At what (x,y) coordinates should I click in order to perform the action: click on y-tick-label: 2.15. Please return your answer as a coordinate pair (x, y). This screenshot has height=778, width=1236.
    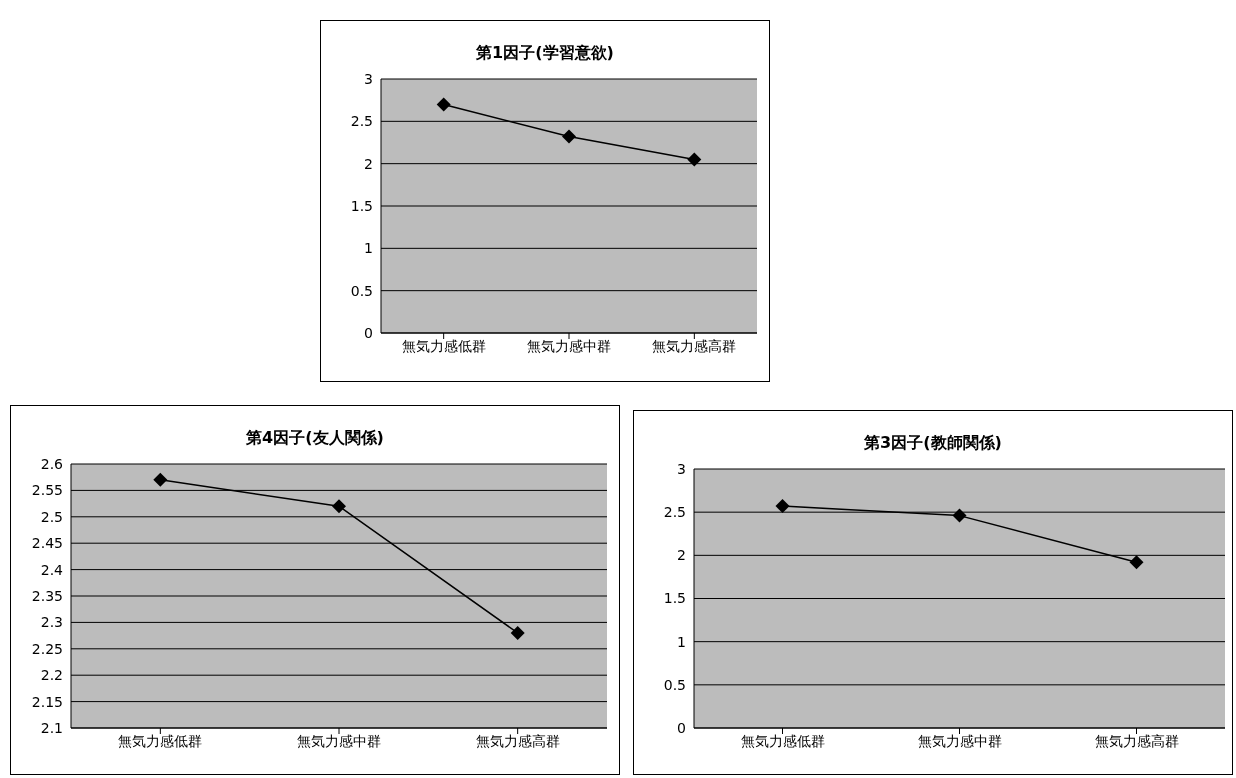
    Looking at the image, I should click on (47, 701).